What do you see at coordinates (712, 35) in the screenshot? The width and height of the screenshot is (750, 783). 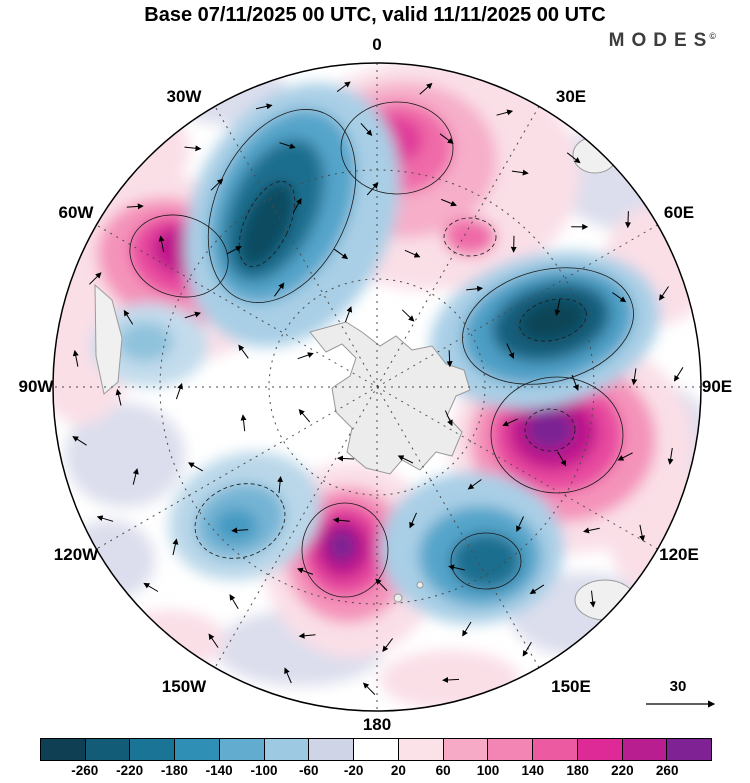 I see `copyright-mark: ©` at bounding box center [712, 35].